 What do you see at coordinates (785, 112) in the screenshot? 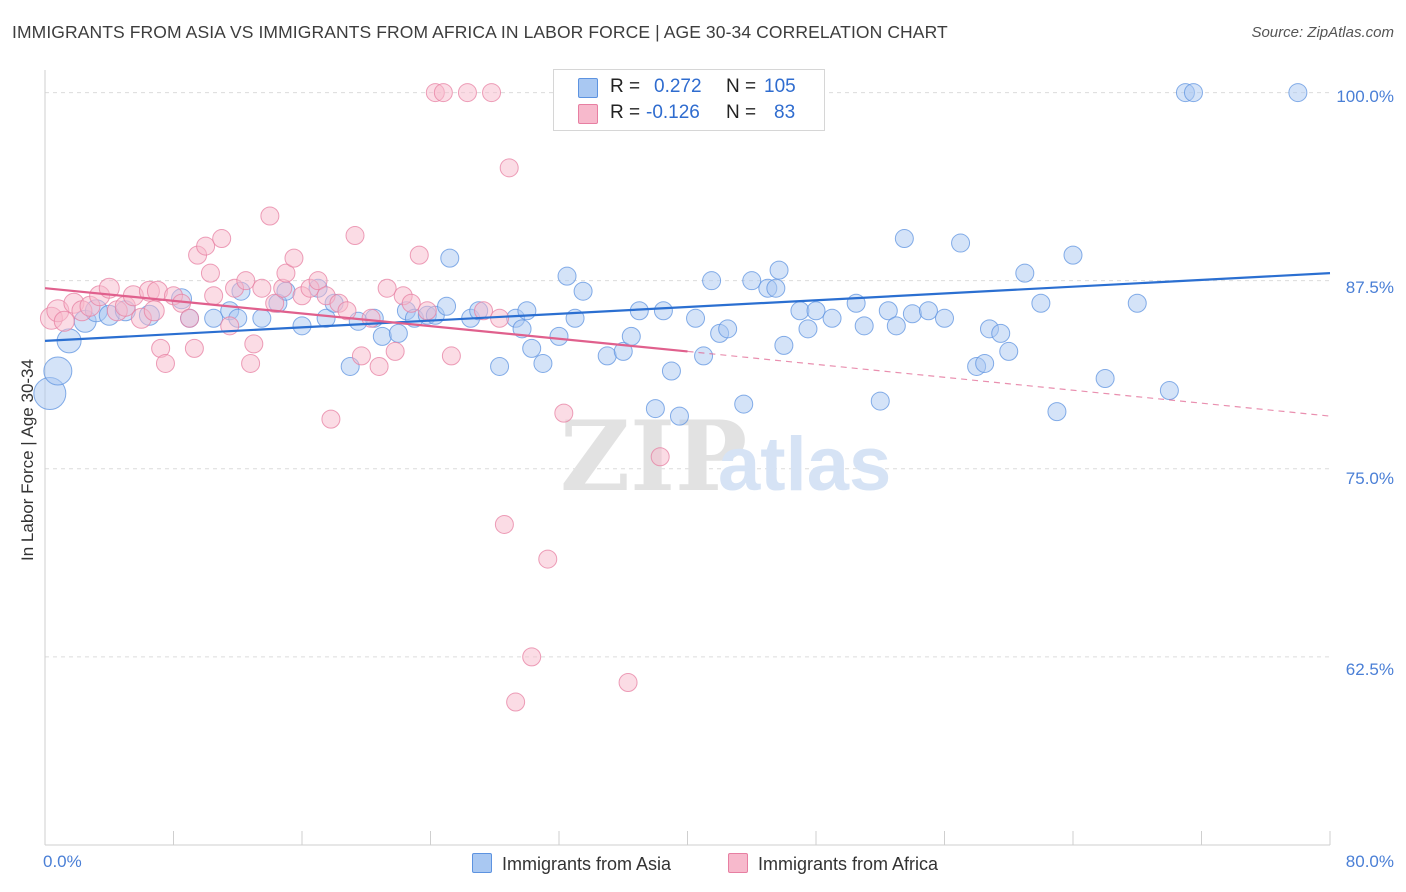
I see `africa-n-value: 83` at bounding box center [785, 112].